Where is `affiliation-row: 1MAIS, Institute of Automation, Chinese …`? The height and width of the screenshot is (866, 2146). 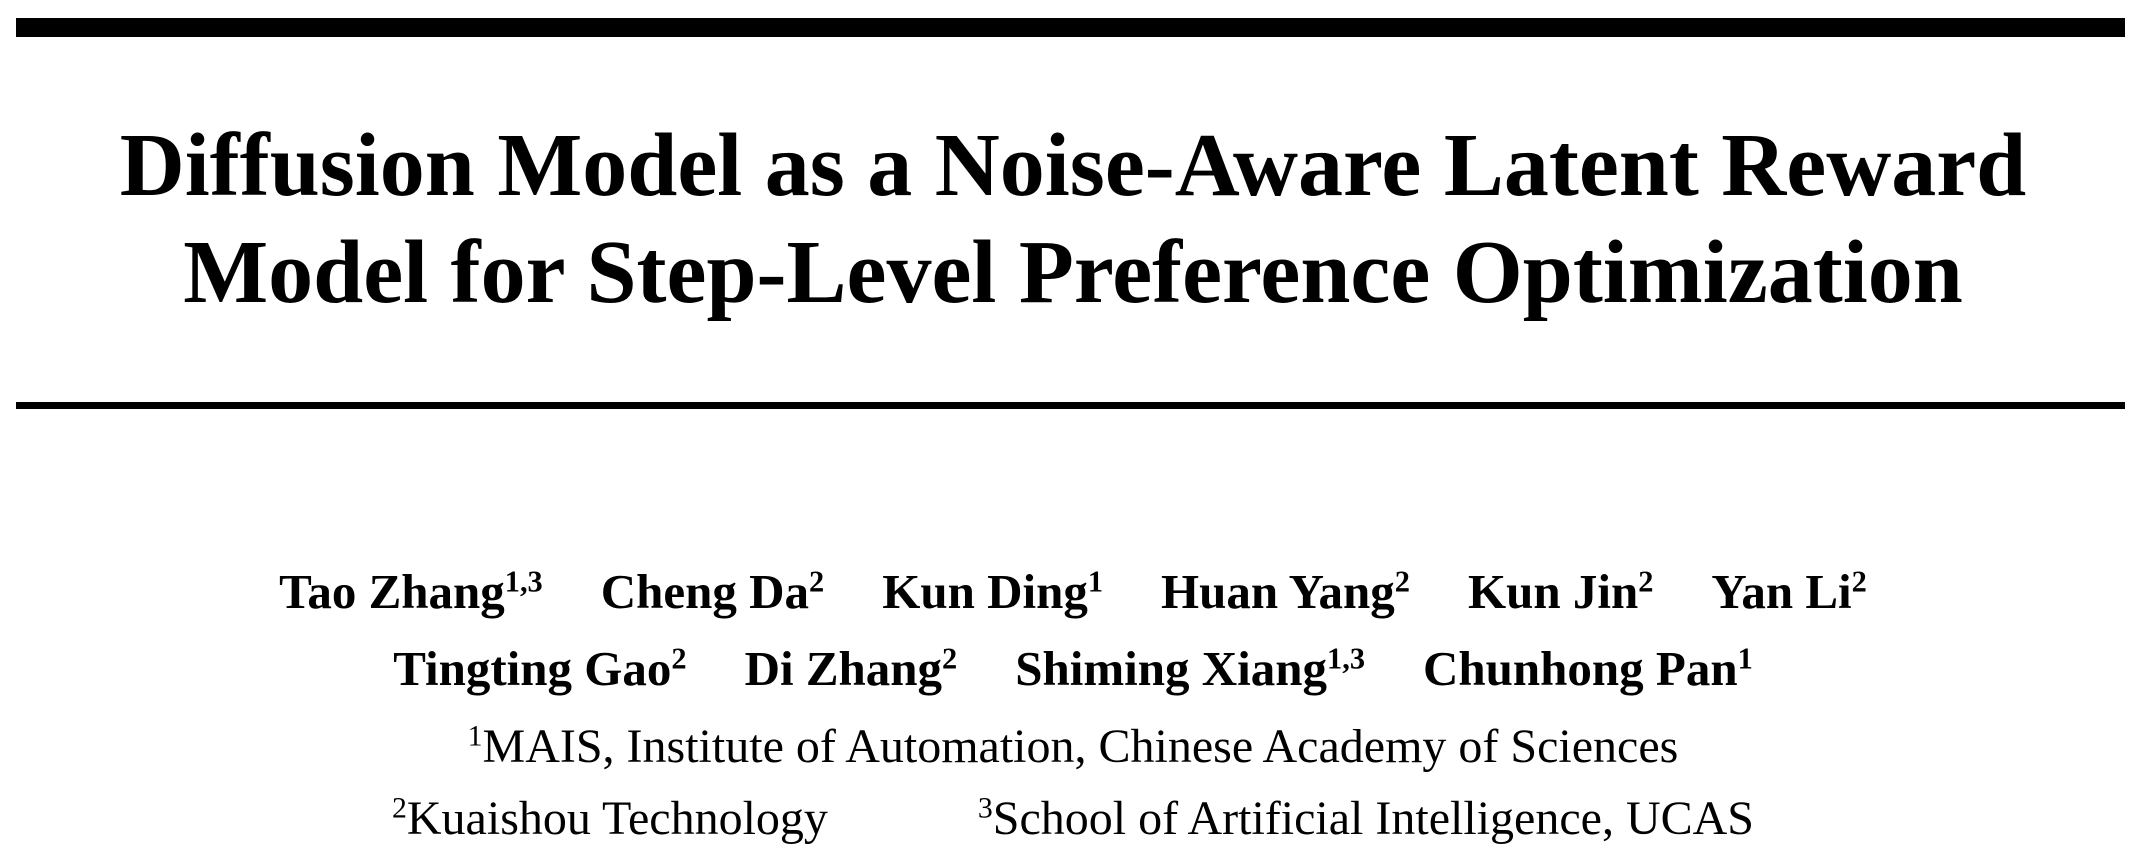 affiliation-row: 1MAIS, Institute of Automation, Chinese … is located at coordinates (1073, 746).